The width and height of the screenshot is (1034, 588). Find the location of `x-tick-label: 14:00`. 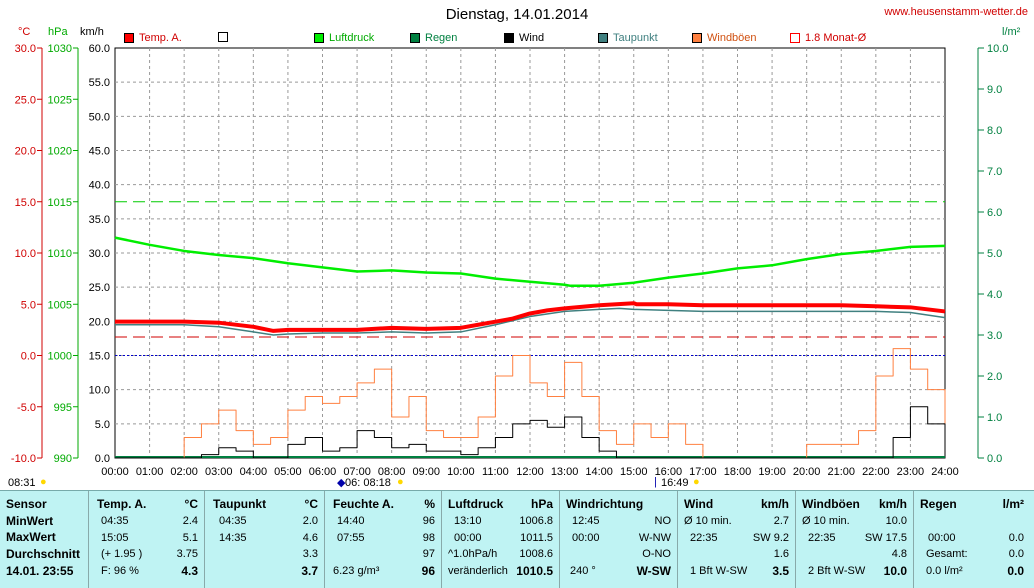

x-tick-label: 14:00 is located at coordinates (599, 471).